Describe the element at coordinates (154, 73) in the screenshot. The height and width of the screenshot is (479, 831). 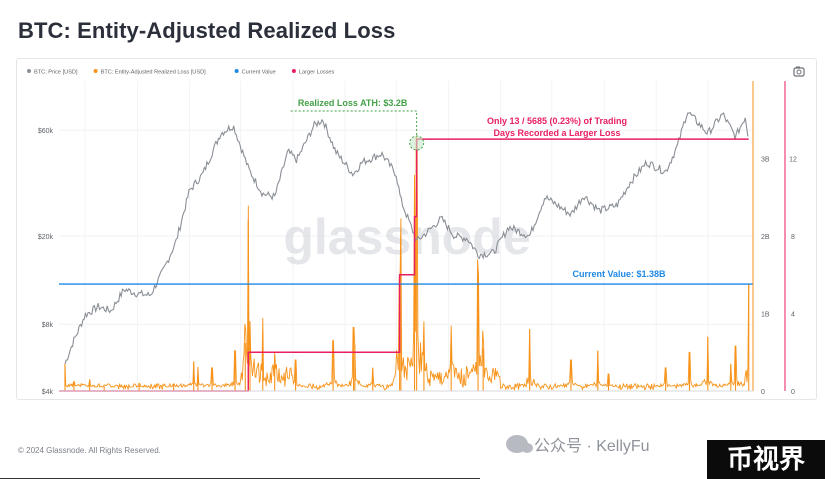
I see `legend-item: BTC: Entity-Adjusted Realized Loss [USD]` at that location.